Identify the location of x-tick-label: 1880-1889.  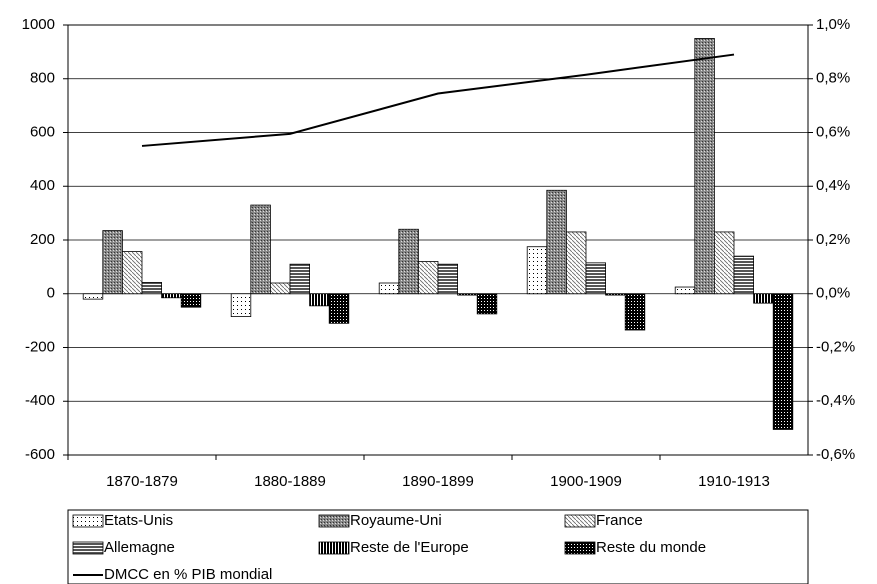
(290, 481).